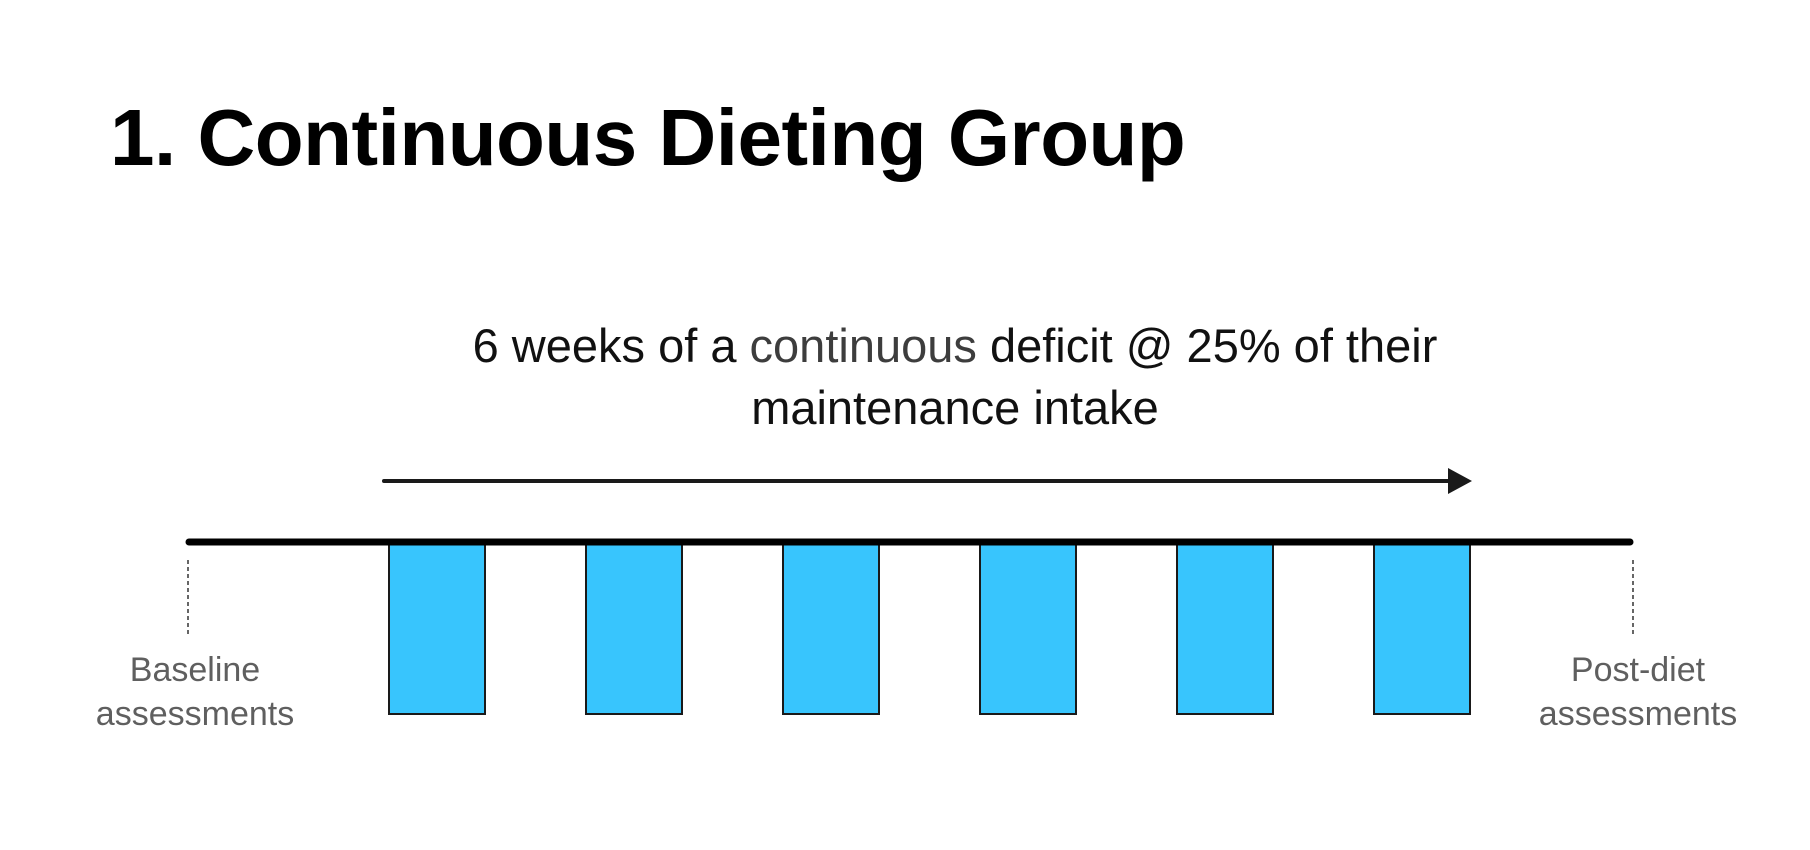 The image size is (1810, 850). Describe the element at coordinates (955, 407) in the screenshot. I see `caption-line2: maintenance intake` at that location.